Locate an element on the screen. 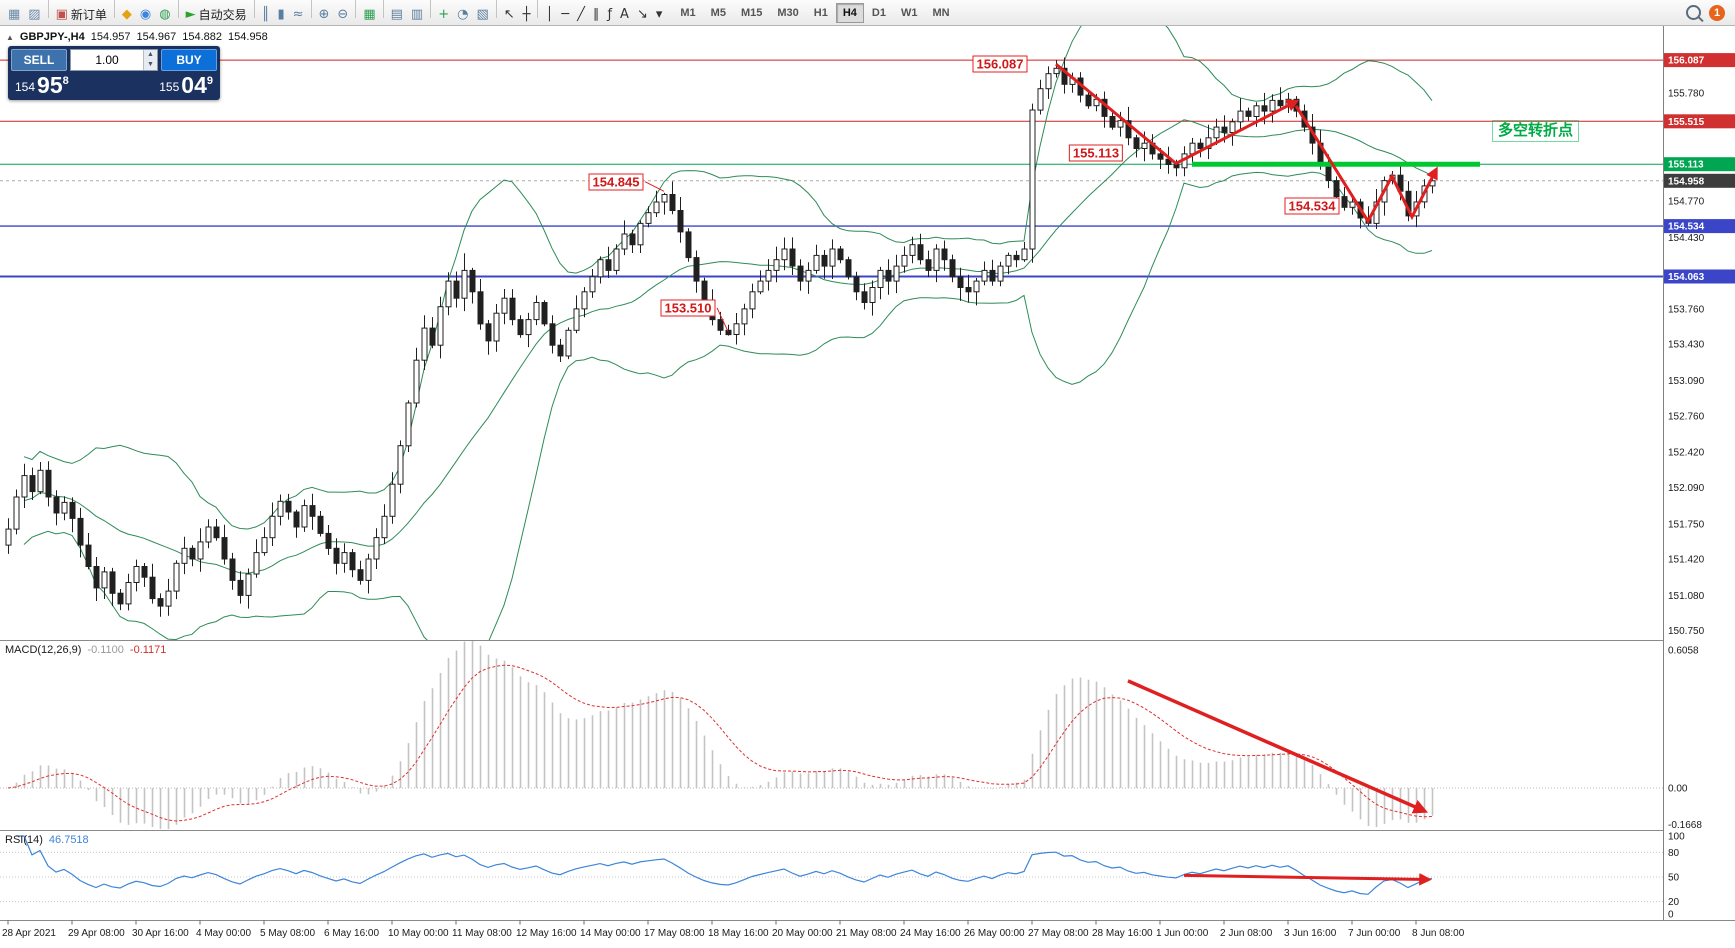 This screenshot has width=1735, height=948. chart-candles-icon: ▮ is located at coordinates (281, 14).